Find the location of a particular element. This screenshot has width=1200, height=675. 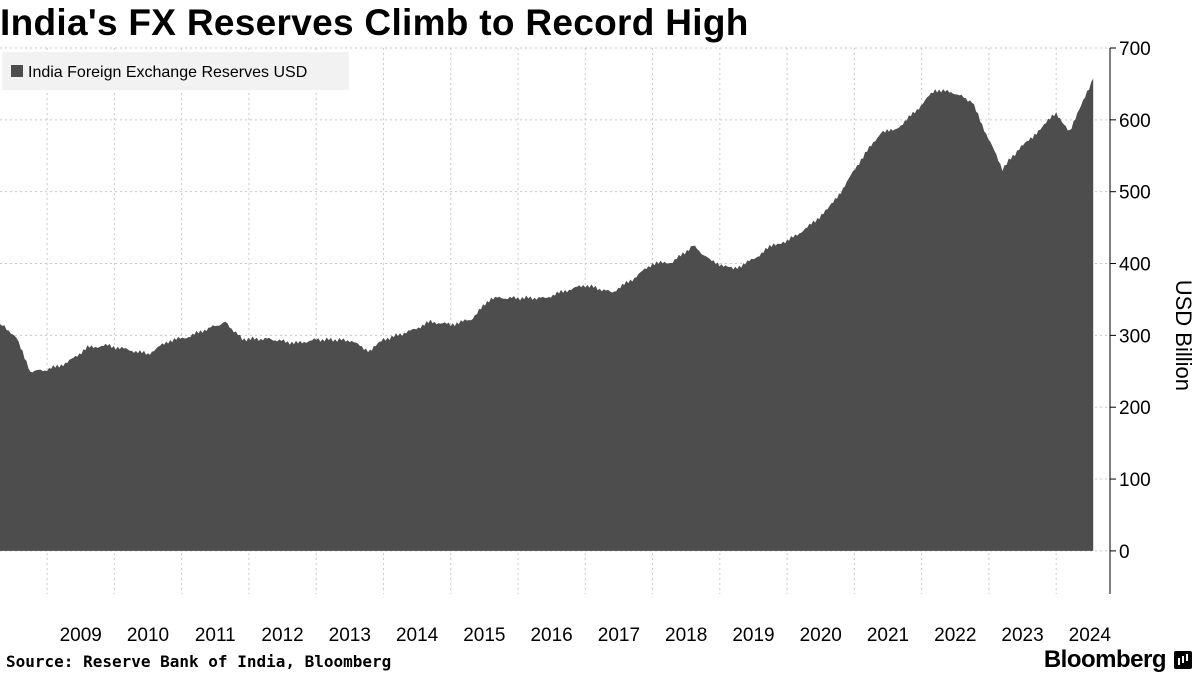

y-tick-label-400: 400 is located at coordinates (1135, 265).